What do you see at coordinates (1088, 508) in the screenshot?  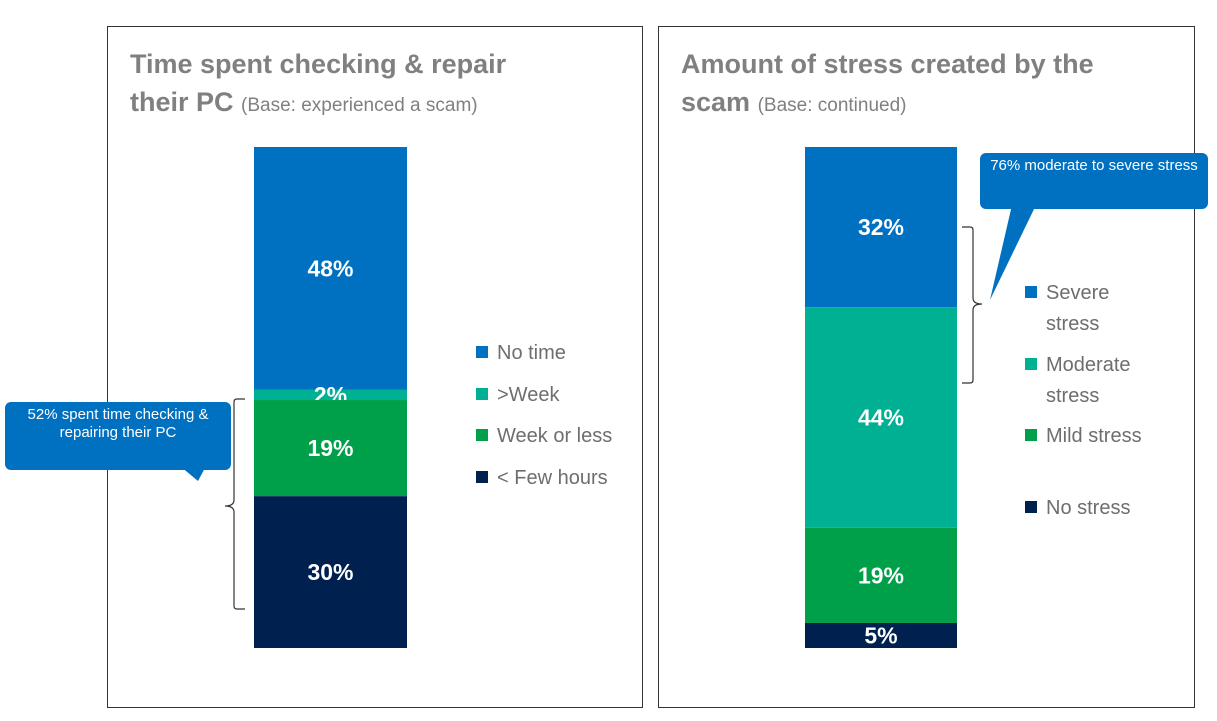 I see `legend-label-no-stress: No stress` at bounding box center [1088, 508].